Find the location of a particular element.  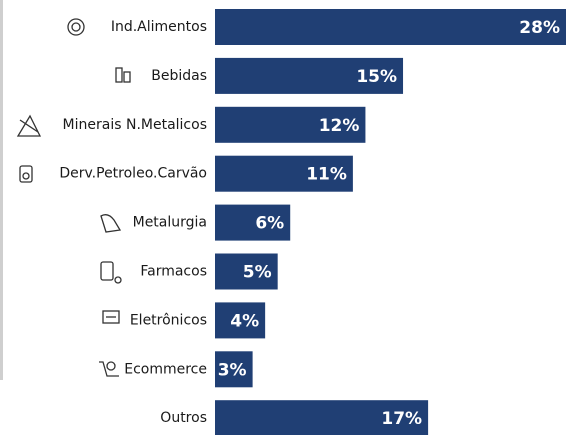

icon-metal is located at coordinates (111, 223).